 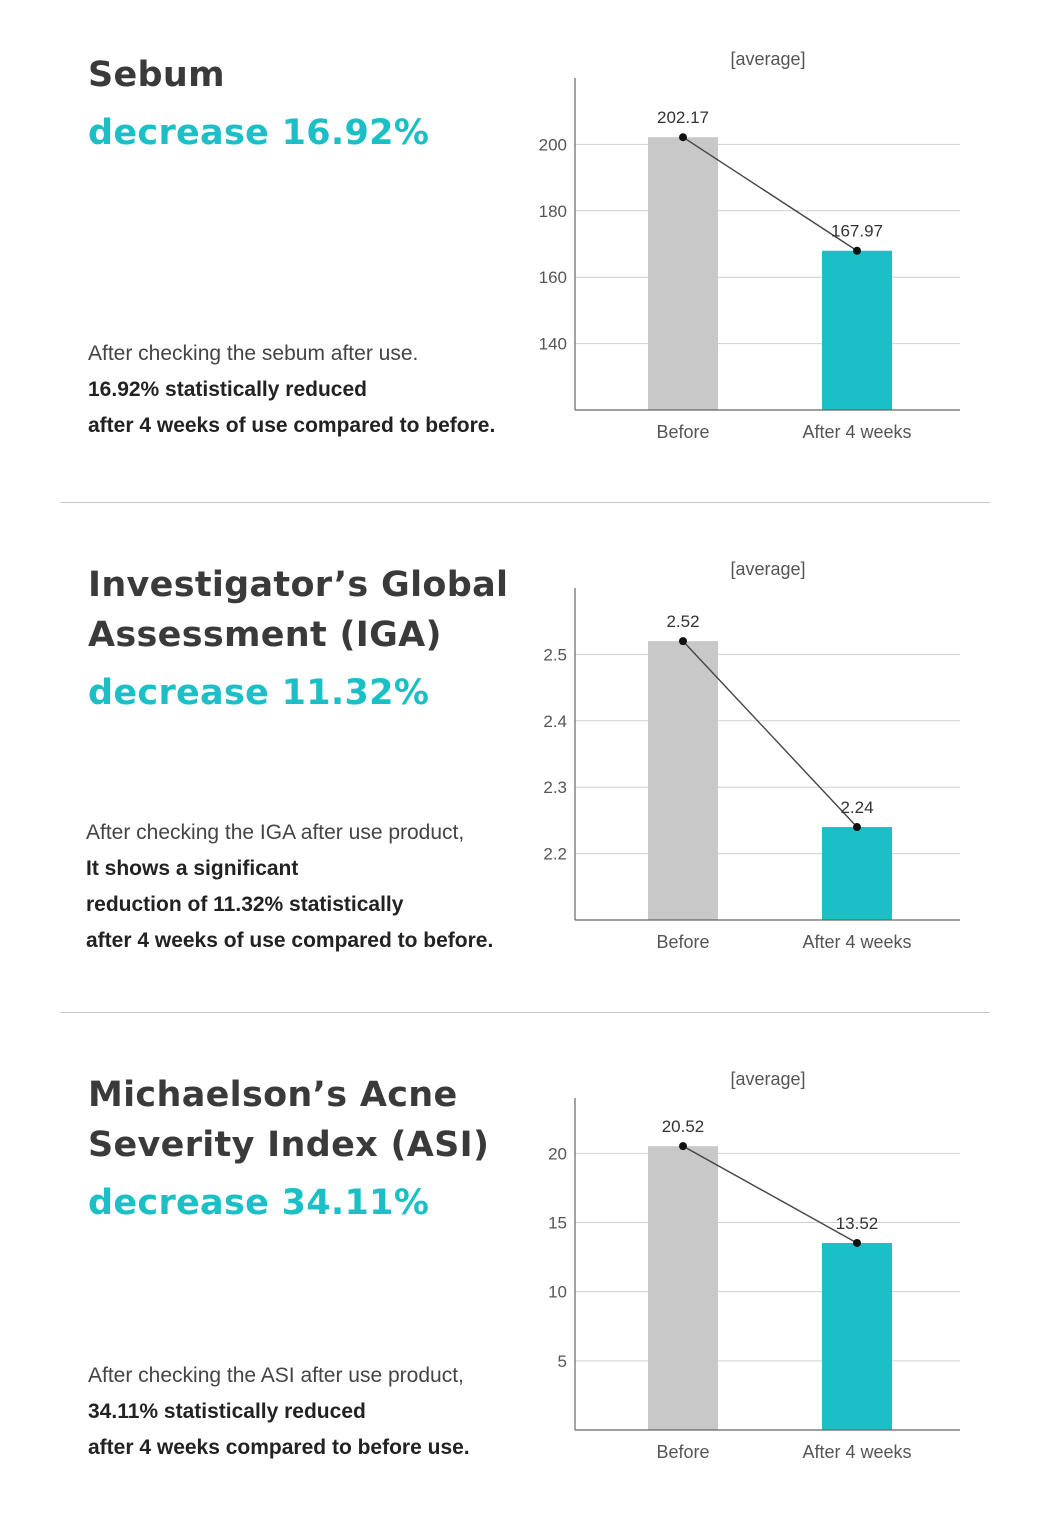 I want to click on y-tick-label: 200, so click(x=553, y=144).